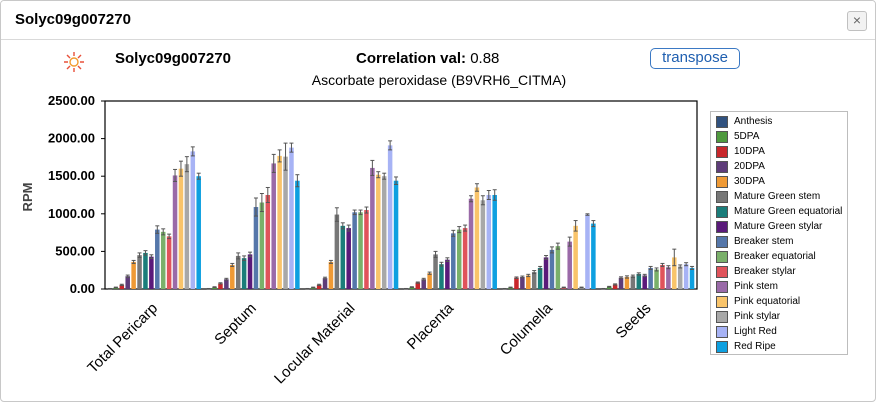 This screenshot has width=876, height=402. I want to click on y-axis-label: RPM, so click(27, 197).